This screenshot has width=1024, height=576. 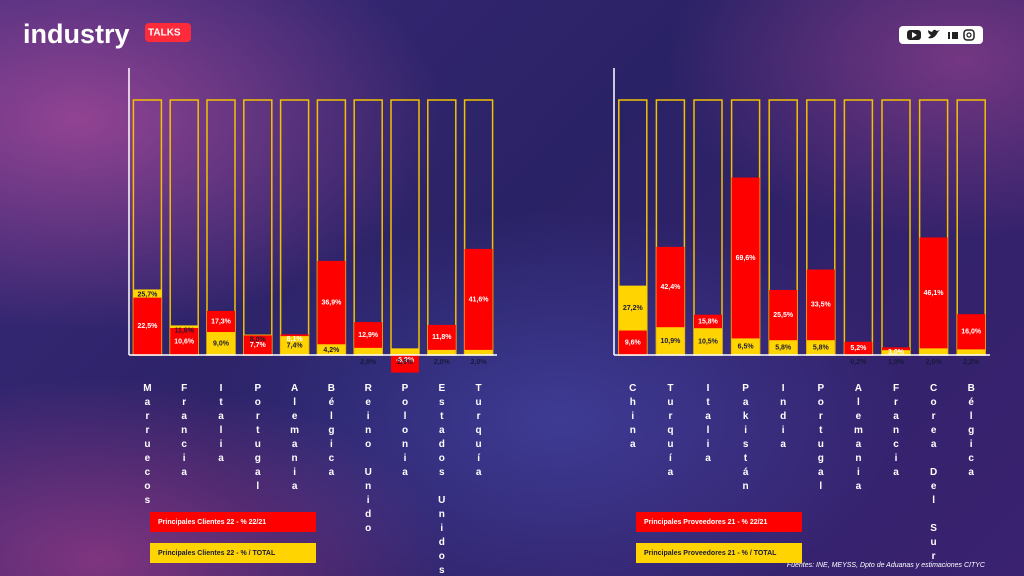 I want to click on x-tick-label: Corea Del Sur, so click(x=933, y=474).